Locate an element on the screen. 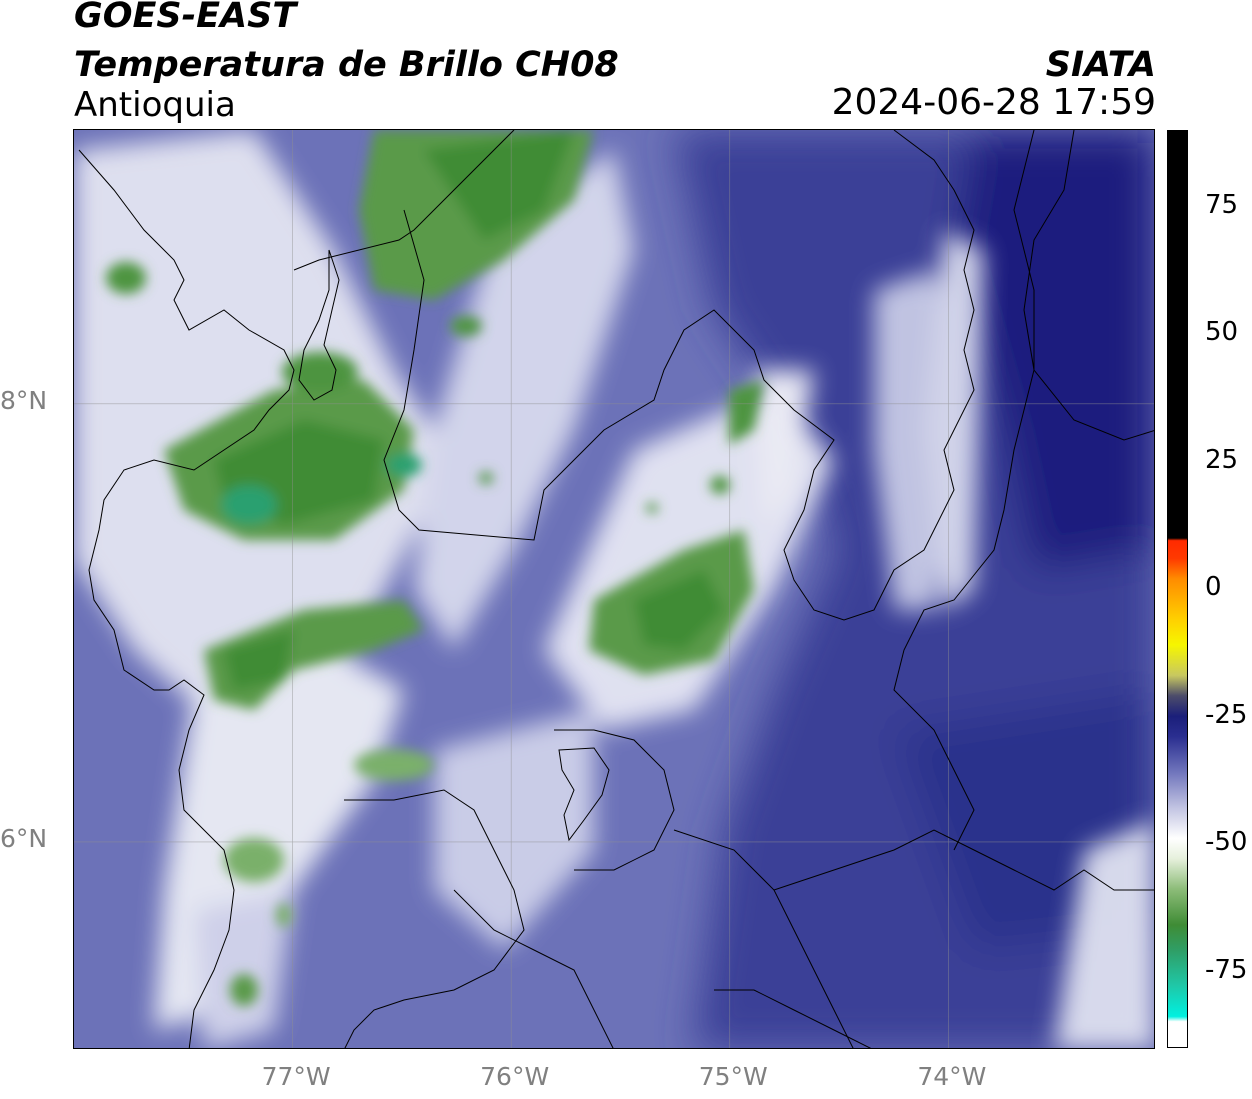 The image size is (1252, 1099). pacific-coastline is located at coordinates (186, 598).